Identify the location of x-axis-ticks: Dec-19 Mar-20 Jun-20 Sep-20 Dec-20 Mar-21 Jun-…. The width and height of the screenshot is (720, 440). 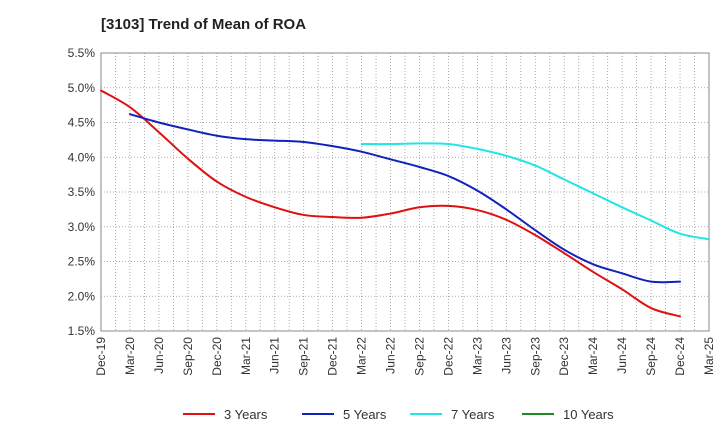
(405, 356).